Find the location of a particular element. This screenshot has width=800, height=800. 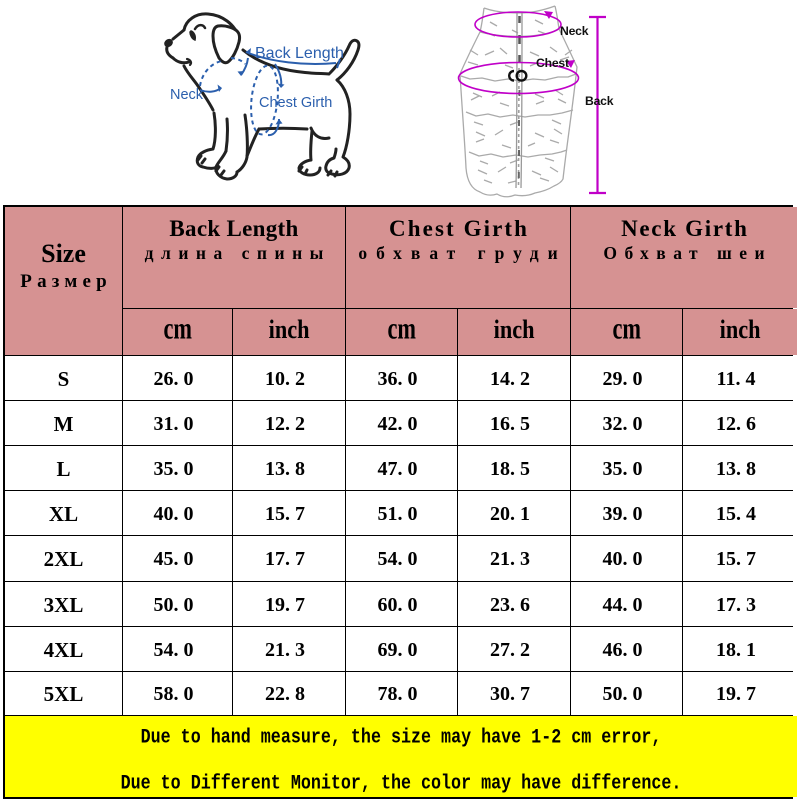

svg-text: Chest is located at coordinates (552, 63).